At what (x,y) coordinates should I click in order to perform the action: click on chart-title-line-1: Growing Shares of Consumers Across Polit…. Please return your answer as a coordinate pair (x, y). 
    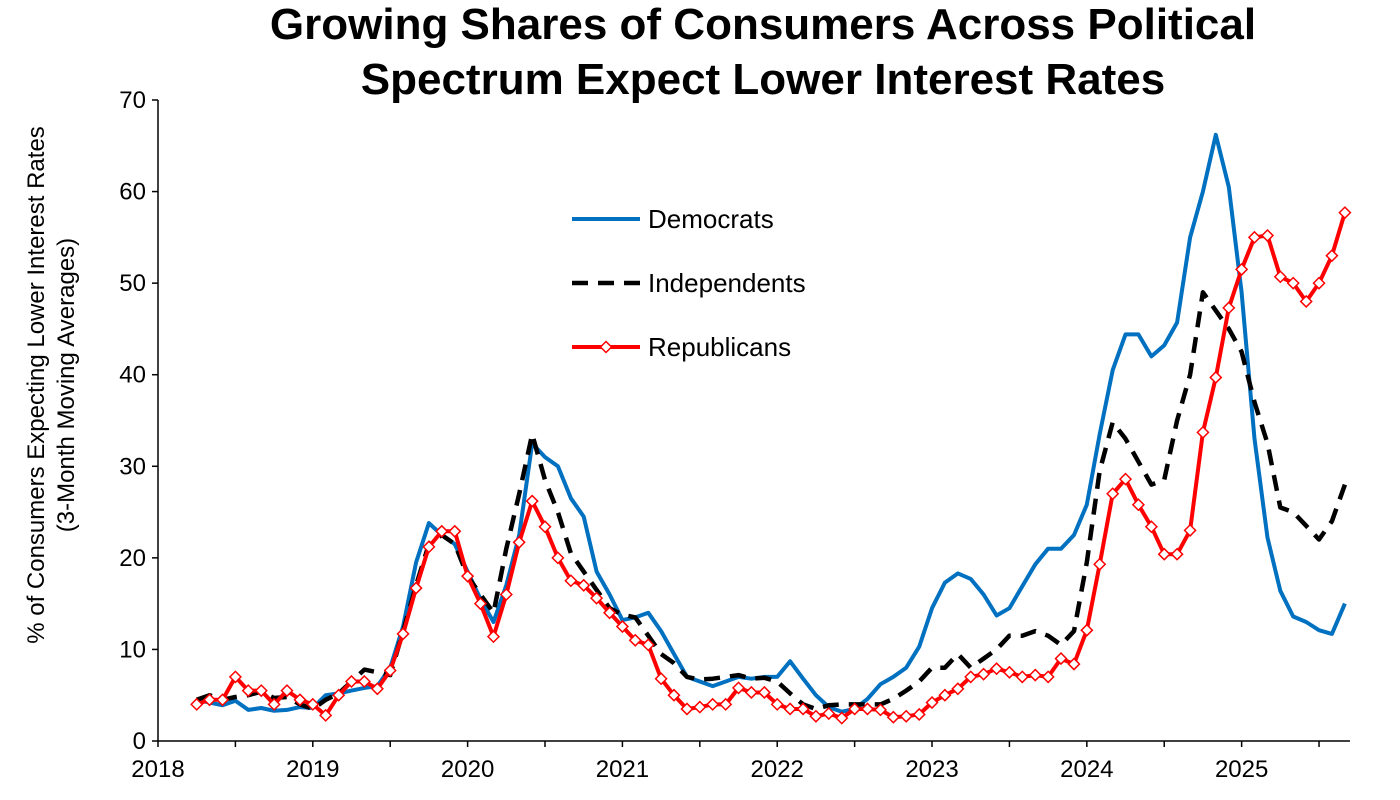
    Looking at the image, I should click on (763, 24).